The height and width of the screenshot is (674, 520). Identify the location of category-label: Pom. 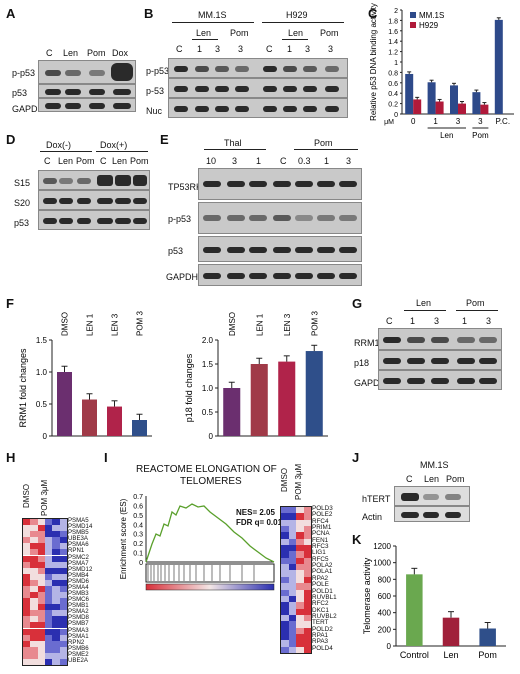
(487, 655).